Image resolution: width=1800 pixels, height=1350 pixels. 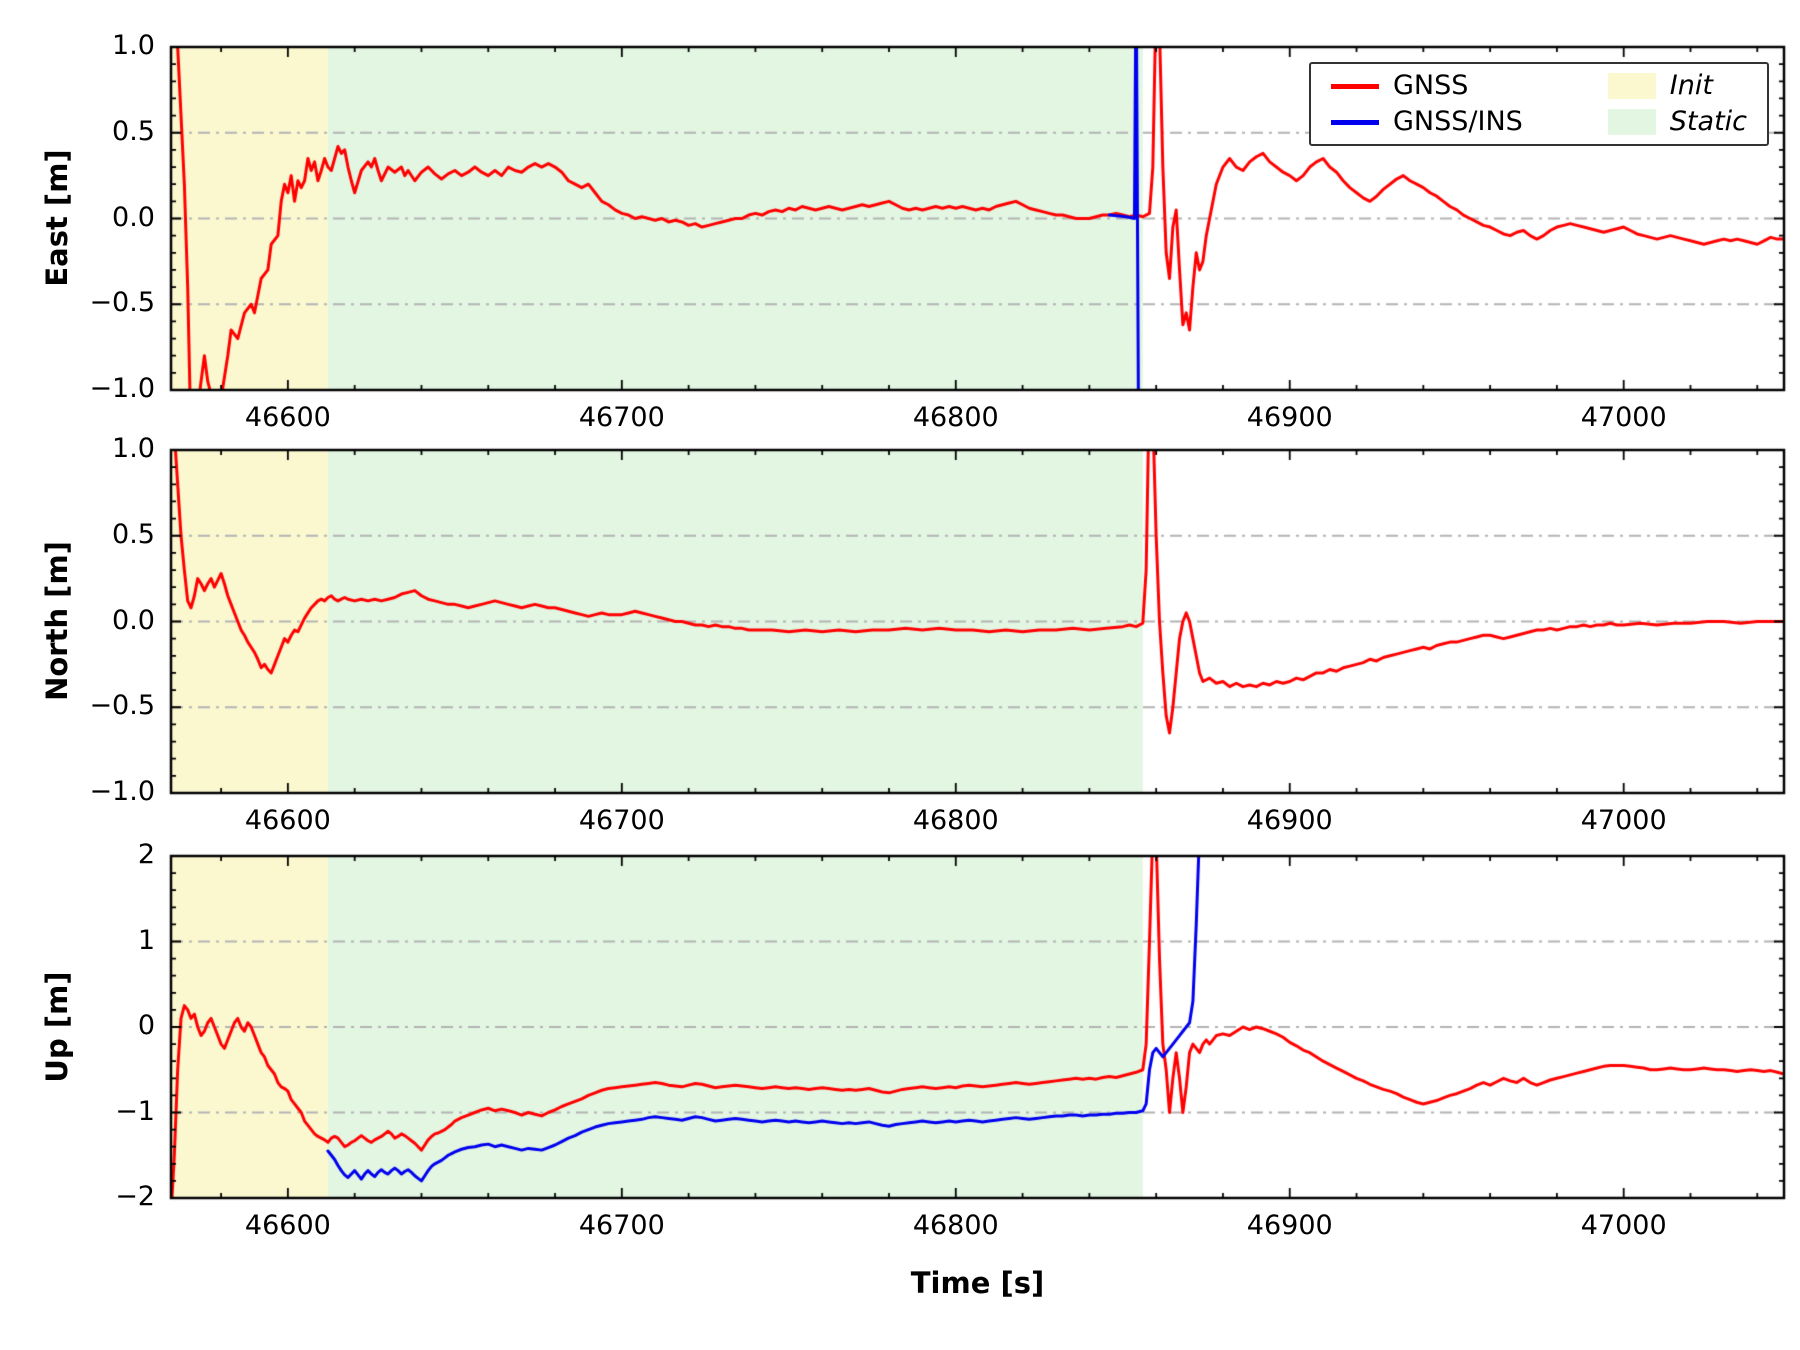 I want to click on legend-entry-init: Init, so click(x=1677, y=86).